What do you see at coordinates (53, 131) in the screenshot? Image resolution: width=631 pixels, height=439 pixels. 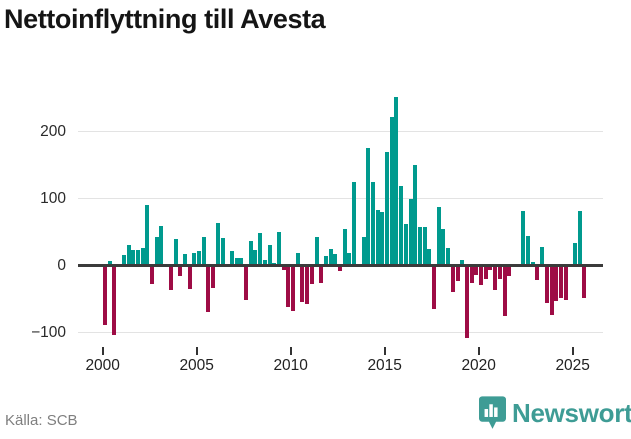 I see `y-axis-label: 200` at bounding box center [53, 131].